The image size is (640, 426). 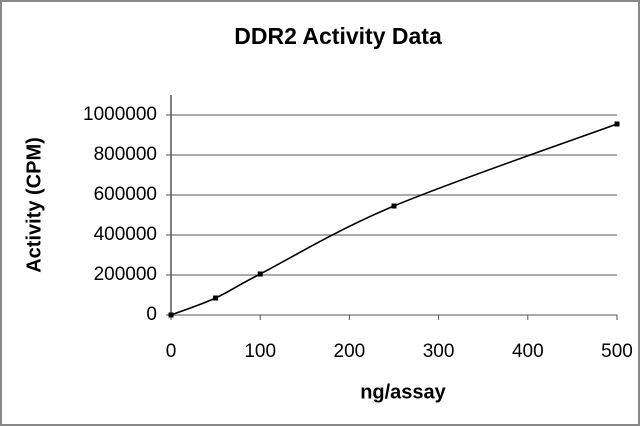 I want to click on x-tick-label: 0, so click(x=171, y=351).